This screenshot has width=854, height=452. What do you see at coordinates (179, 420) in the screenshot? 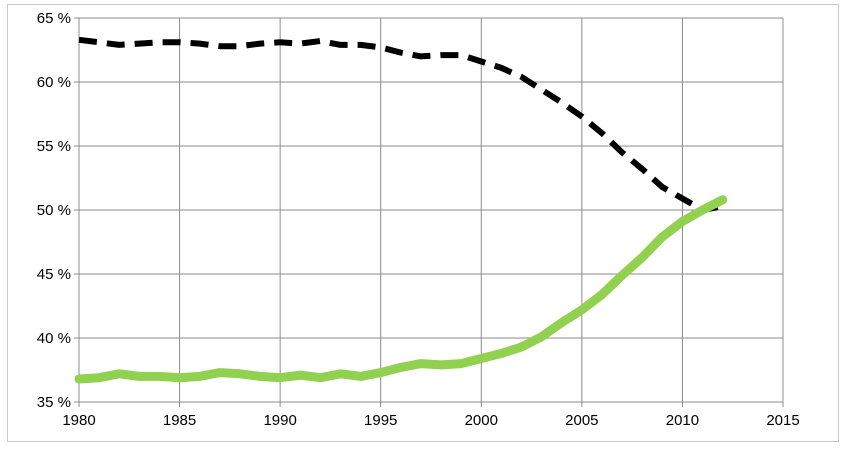
I see `x-tick-label: 1985` at bounding box center [179, 420].